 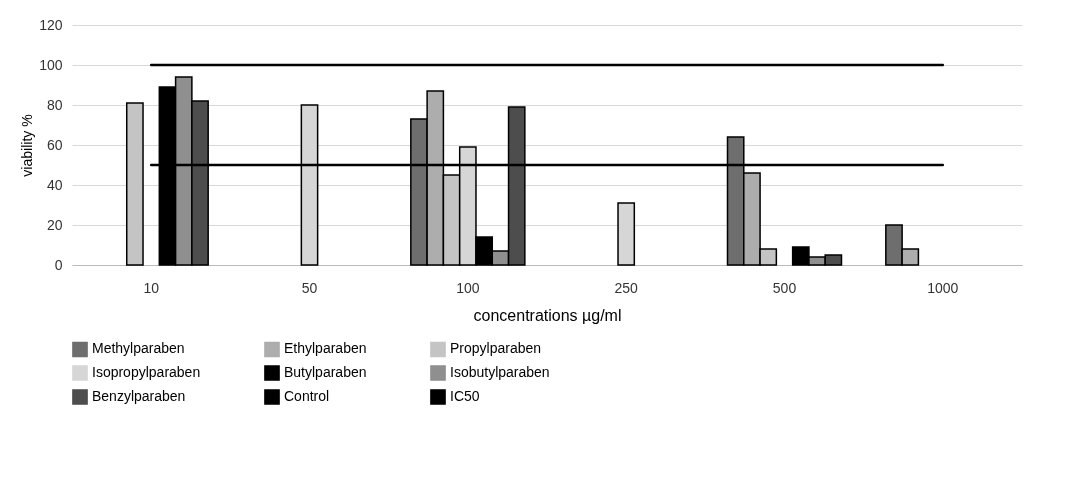 What do you see at coordinates (146, 372) in the screenshot?
I see `legend-label: Isopropylparaben` at bounding box center [146, 372].